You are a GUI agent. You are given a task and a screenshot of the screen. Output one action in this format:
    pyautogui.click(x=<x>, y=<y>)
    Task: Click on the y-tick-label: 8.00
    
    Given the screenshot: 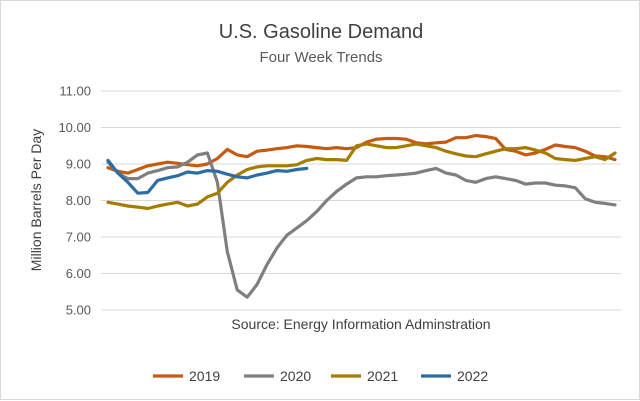 What is the action you would take?
    pyautogui.click(x=78, y=200)
    